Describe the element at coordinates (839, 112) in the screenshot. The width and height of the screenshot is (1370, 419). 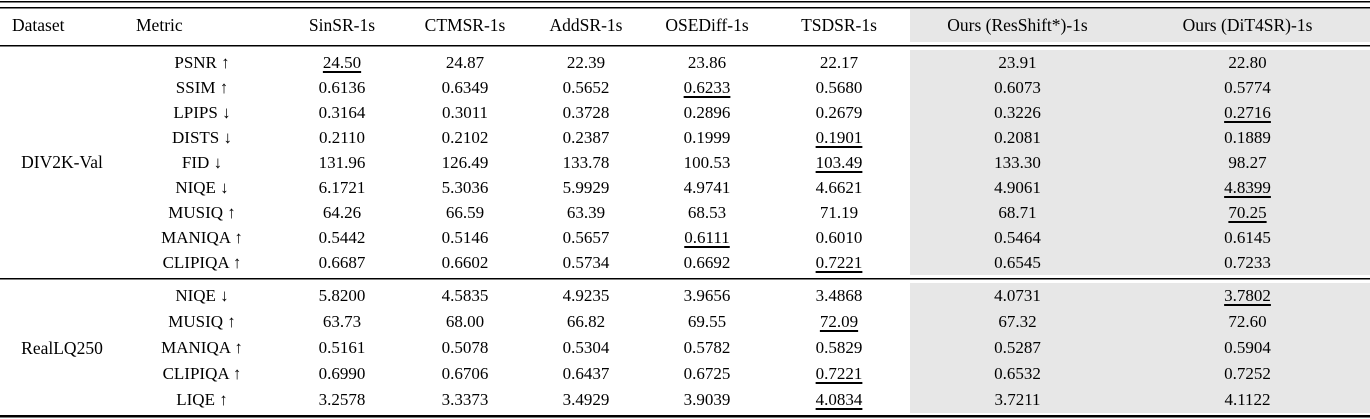
I see `value-cell: 0.2679` at that location.